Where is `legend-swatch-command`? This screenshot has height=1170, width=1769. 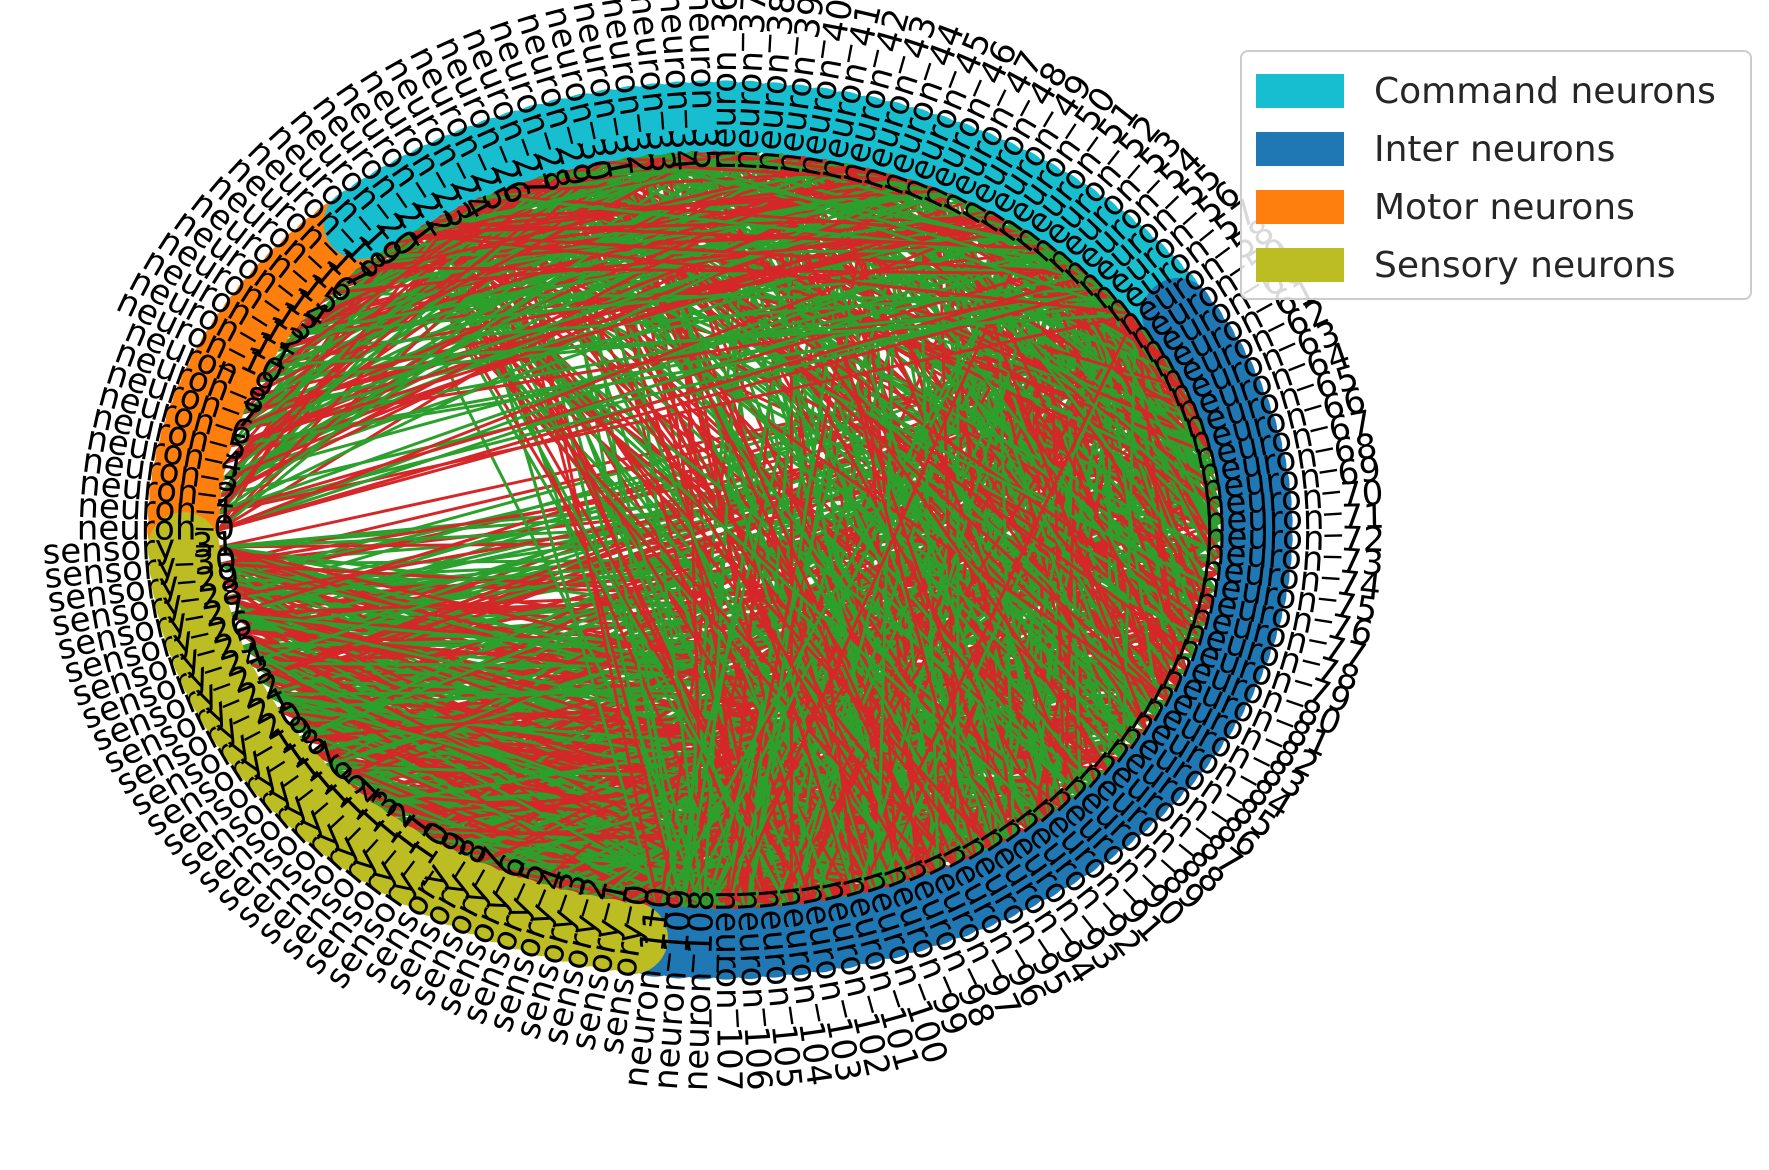
legend-swatch-command is located at coordinates (1300, 91).